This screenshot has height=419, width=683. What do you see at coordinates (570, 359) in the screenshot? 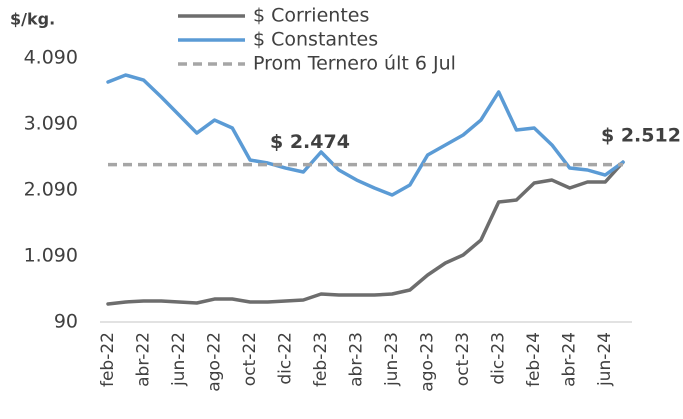
I see `x-tick-label: abr-24` at bounding box center [570, 359].